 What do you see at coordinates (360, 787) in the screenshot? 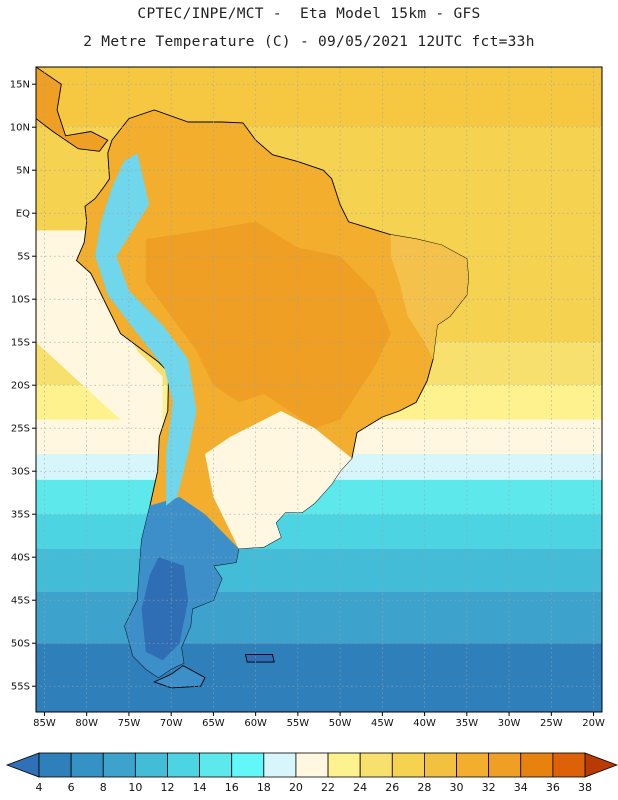
I see `colorbar-level-label: 24` at bounding box center [360, 787].